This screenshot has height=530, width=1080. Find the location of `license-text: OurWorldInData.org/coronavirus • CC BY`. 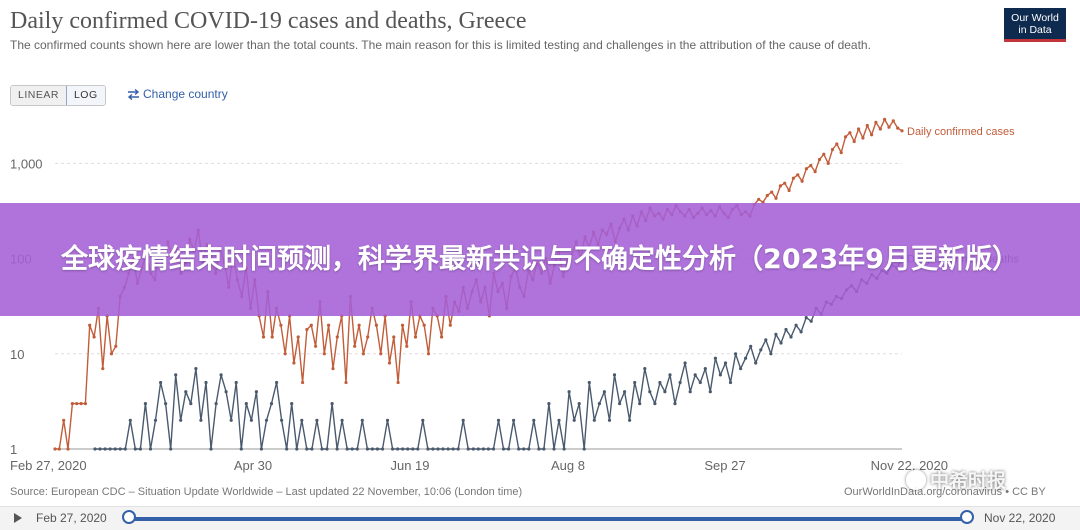

license-text: OurWorldInData.org/coronavirus • CC BY is located at coordinates (945, 492).